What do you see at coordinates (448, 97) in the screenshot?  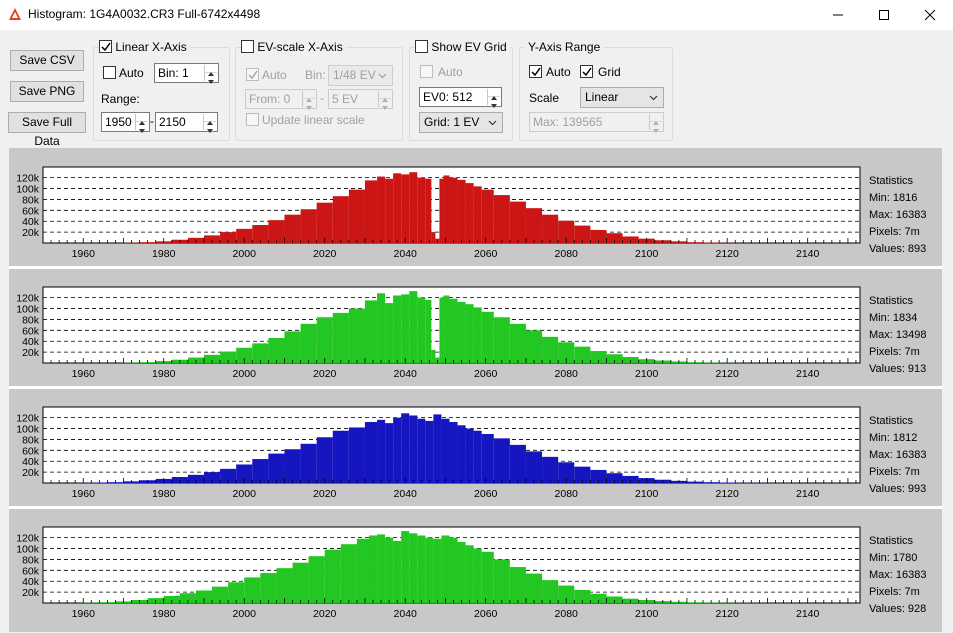 I see `ev0-value: EV0: 512` at bounding box center [448, 97].